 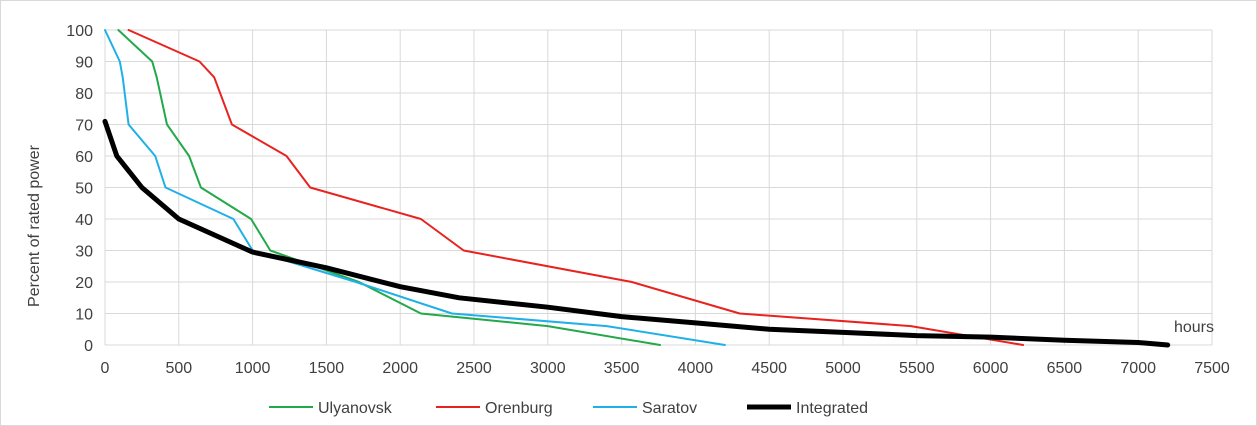 I want to click on x-tick-label: 4500, so click(x=769, y=368).